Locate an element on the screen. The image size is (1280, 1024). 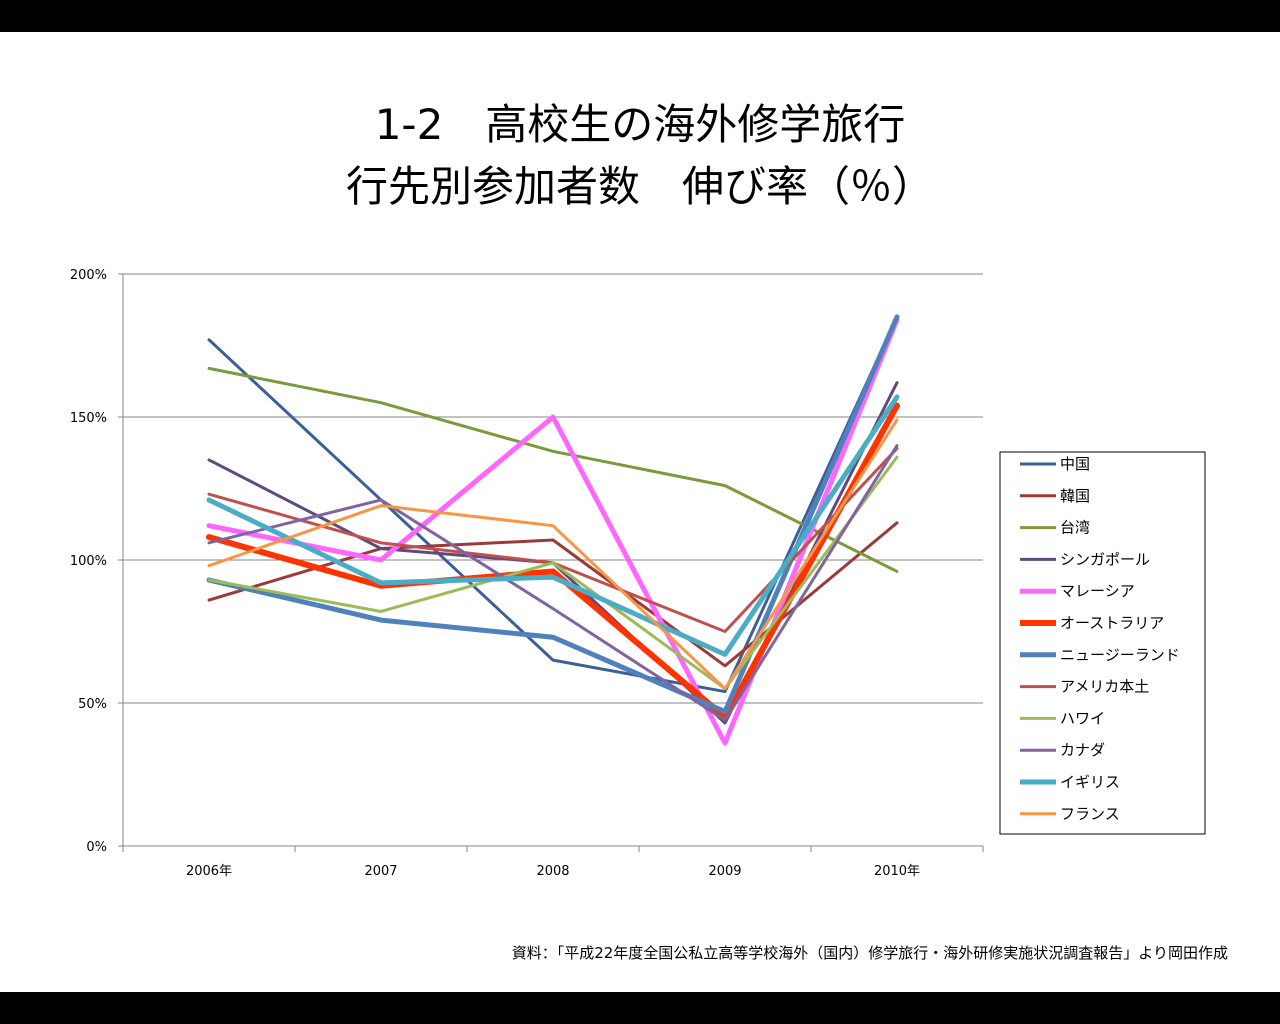
x-tick-label: 2008 is located at coordinates (552, 871).